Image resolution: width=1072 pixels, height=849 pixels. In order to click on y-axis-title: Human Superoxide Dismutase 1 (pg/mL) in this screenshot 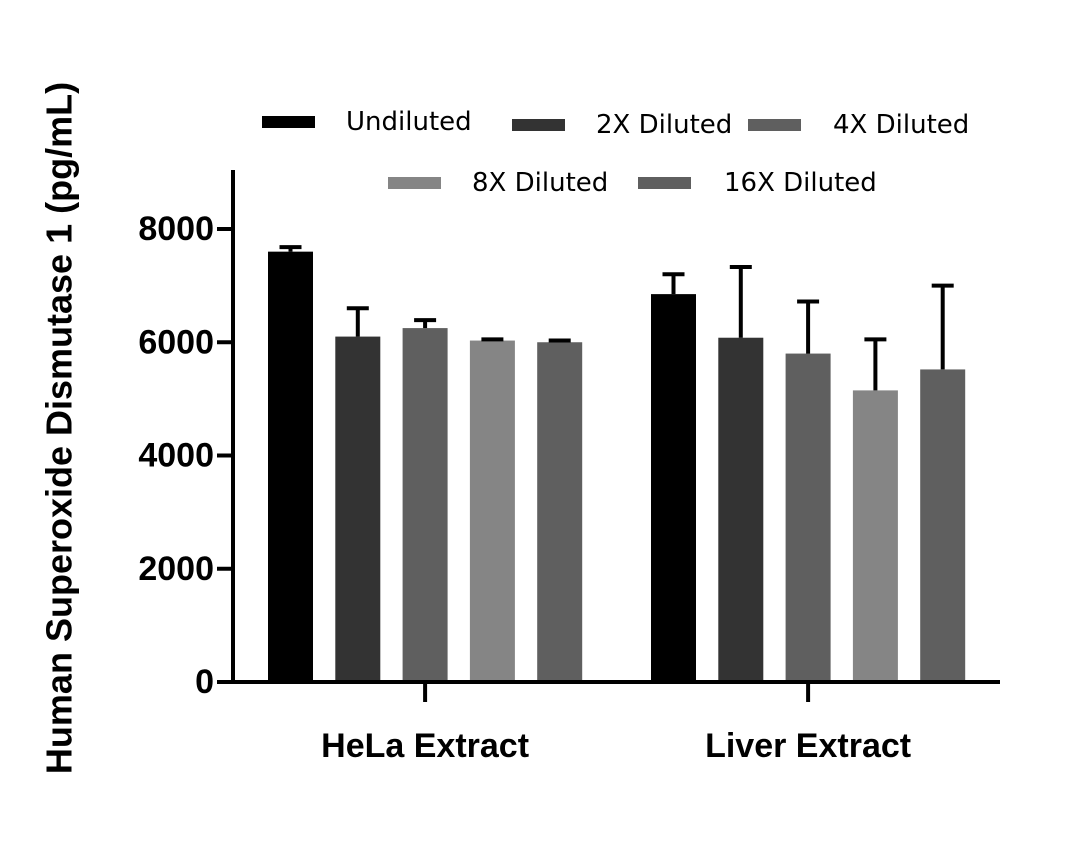, I will do `click(59, 428)`.